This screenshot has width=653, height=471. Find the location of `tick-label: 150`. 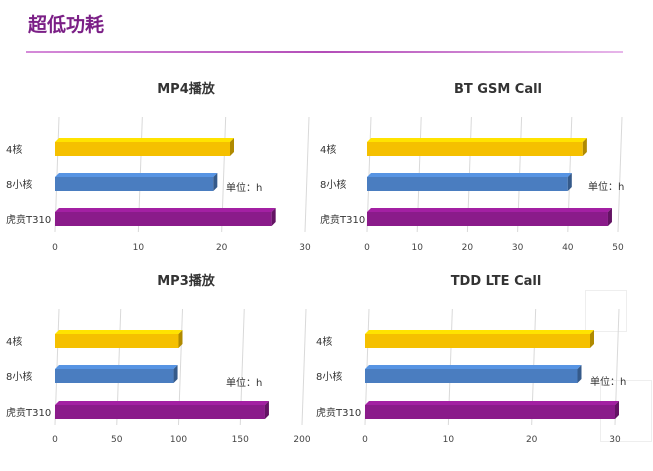

tick-label: 150 is located at coordinates (240, 440).